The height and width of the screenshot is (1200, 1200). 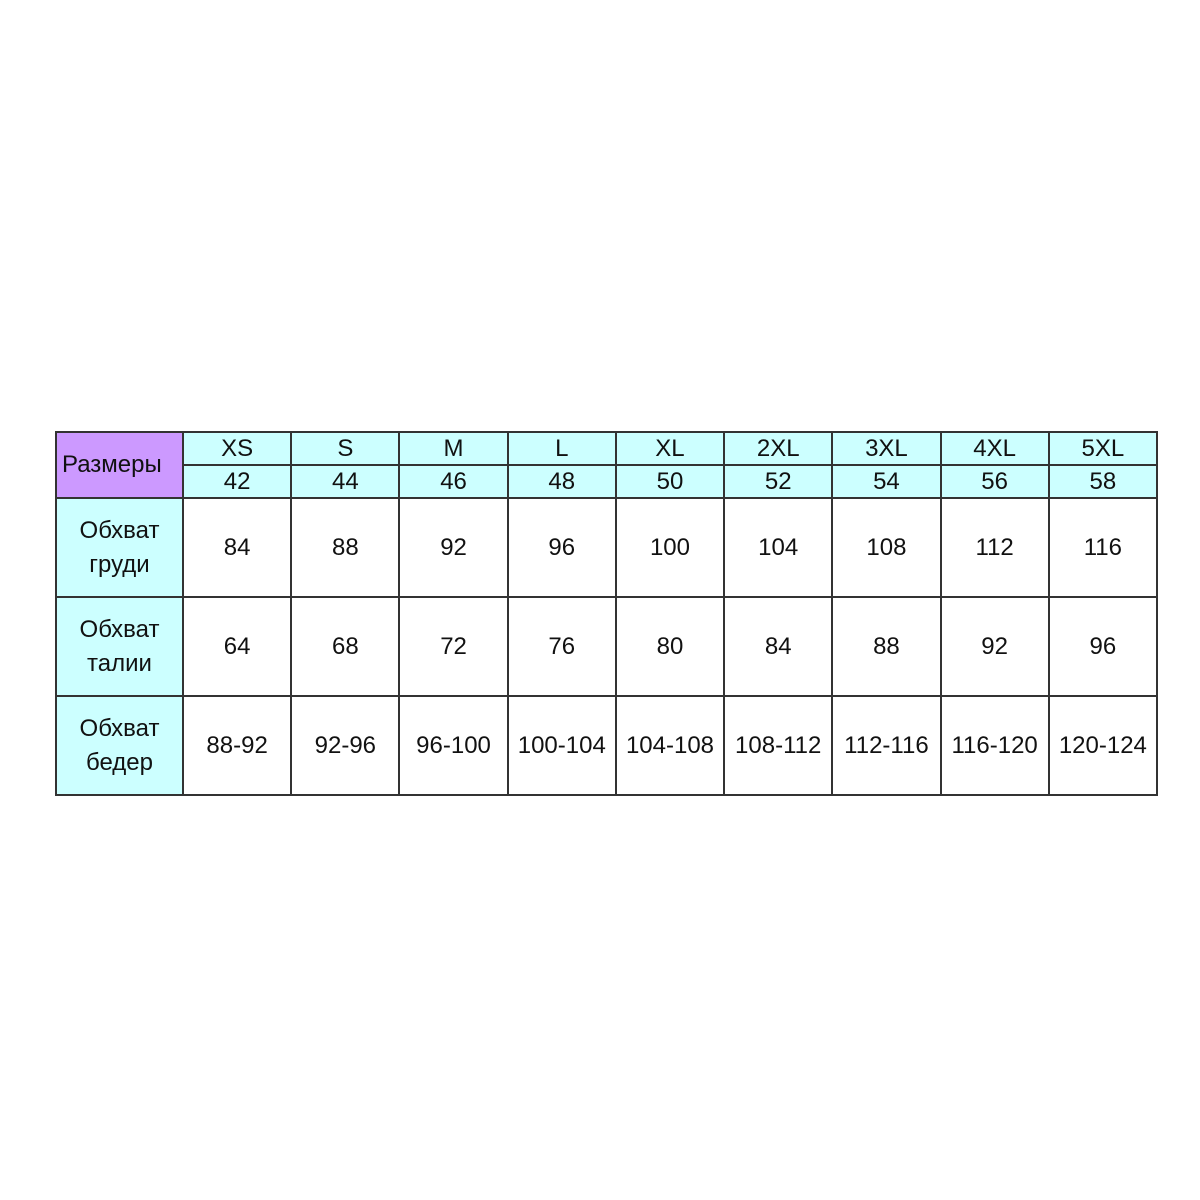 I want to click on header-row-sizes: Размеры XS S M L XL 2XL 3XL 4XL 5XL, so click(x=607, y=465).